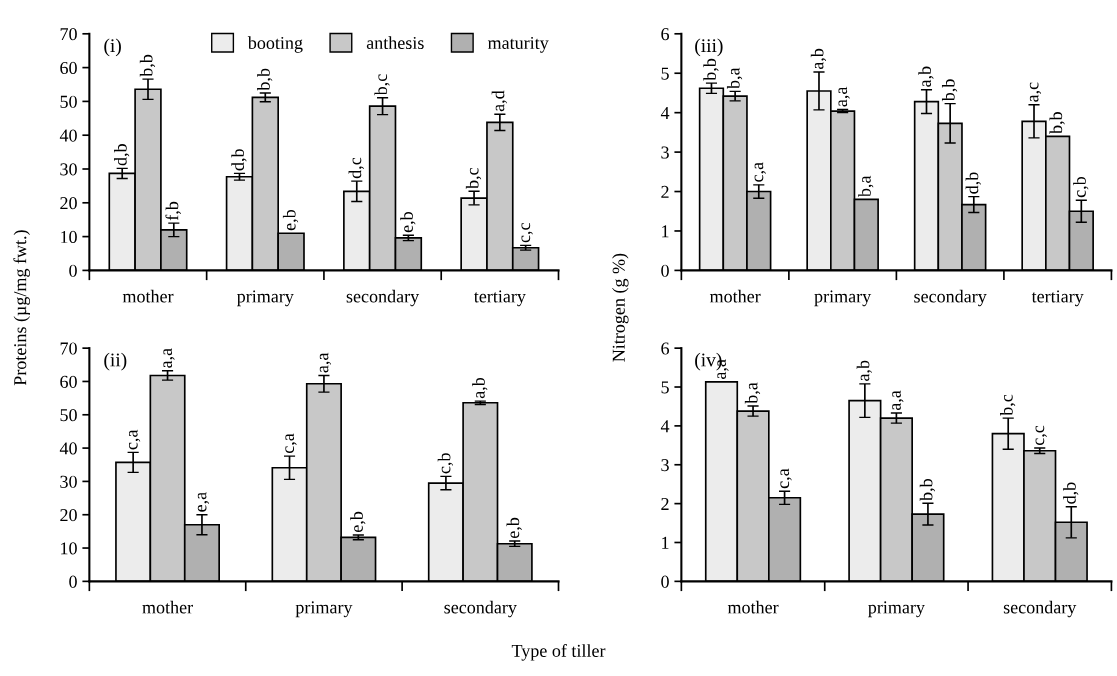  What do you see at coordinates (356, 168) in the screenshot?
I see `data-label: d,c` at bounding box center [356, 168].